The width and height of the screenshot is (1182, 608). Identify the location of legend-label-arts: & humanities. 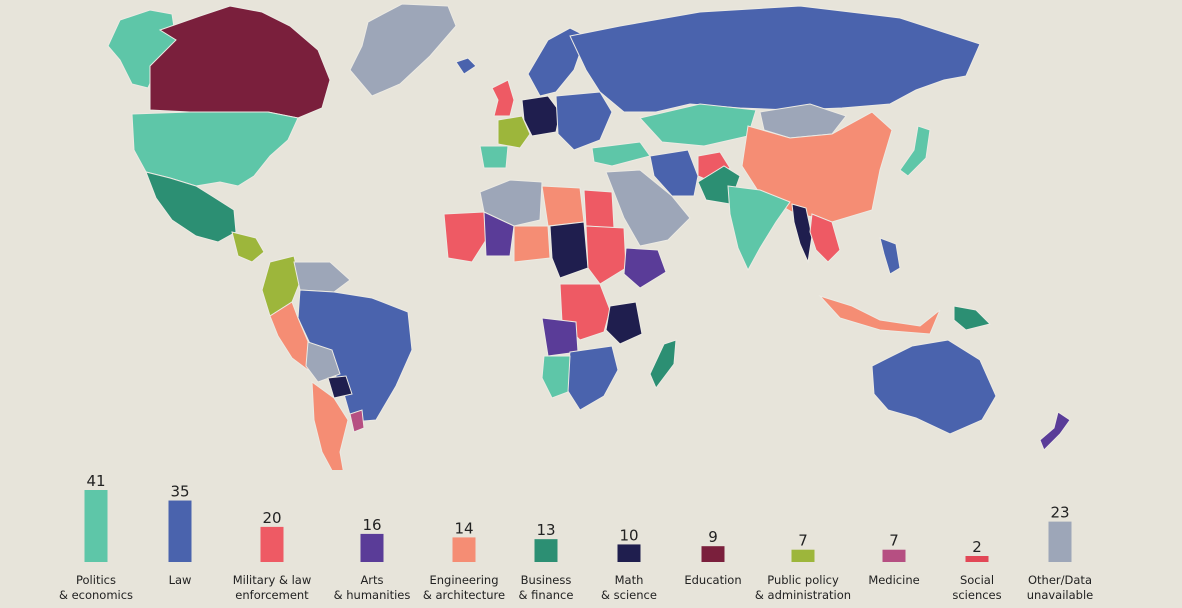
(372, 595).